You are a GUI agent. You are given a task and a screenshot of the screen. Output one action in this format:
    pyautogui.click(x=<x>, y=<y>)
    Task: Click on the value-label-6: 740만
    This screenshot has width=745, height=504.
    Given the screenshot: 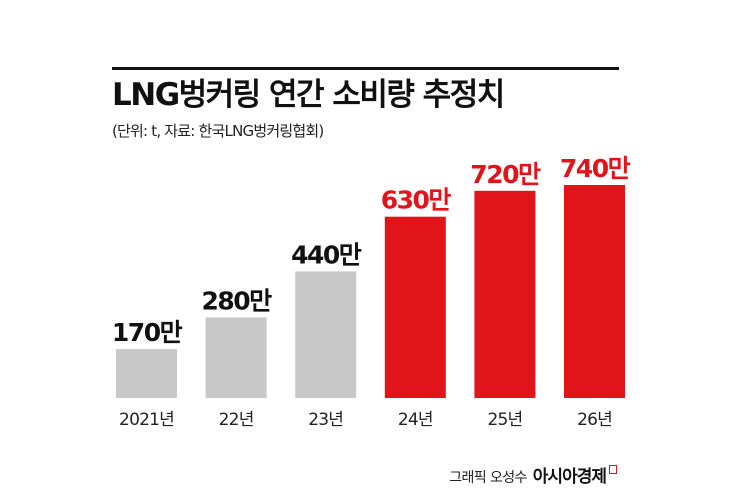 What is the action you would take?
    pyautogui.click(x=595, y=168)
    